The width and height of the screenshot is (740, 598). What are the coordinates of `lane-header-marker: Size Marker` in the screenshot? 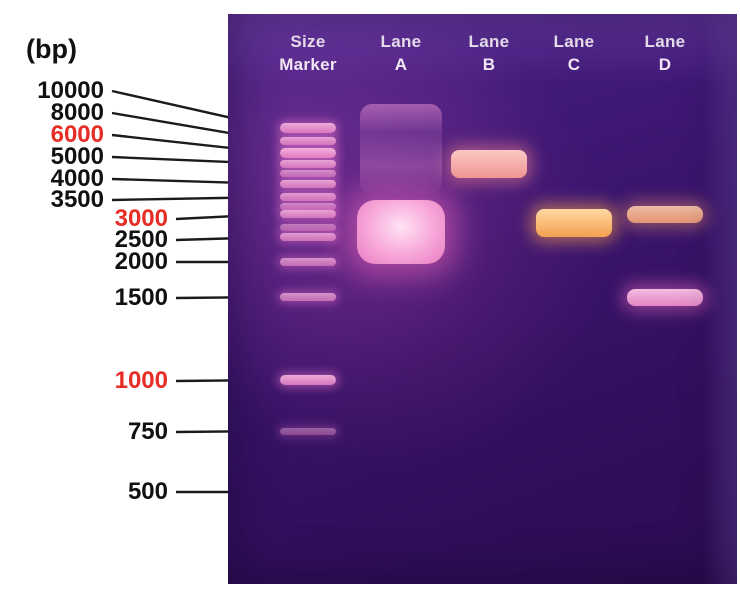 It's located at (308, 53).